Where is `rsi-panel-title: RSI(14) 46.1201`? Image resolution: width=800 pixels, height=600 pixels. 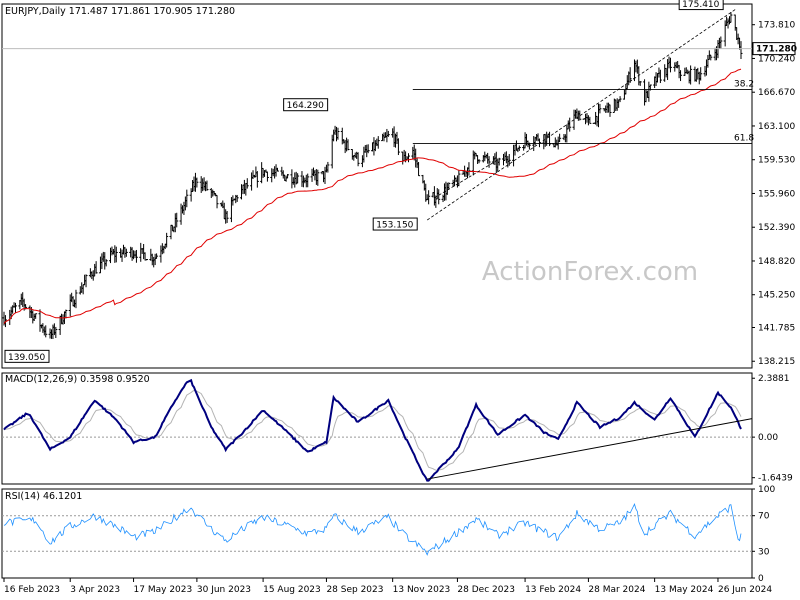 rsi-panel-title: RSI(14) 46.1201 is located at coordinates (43, 496).